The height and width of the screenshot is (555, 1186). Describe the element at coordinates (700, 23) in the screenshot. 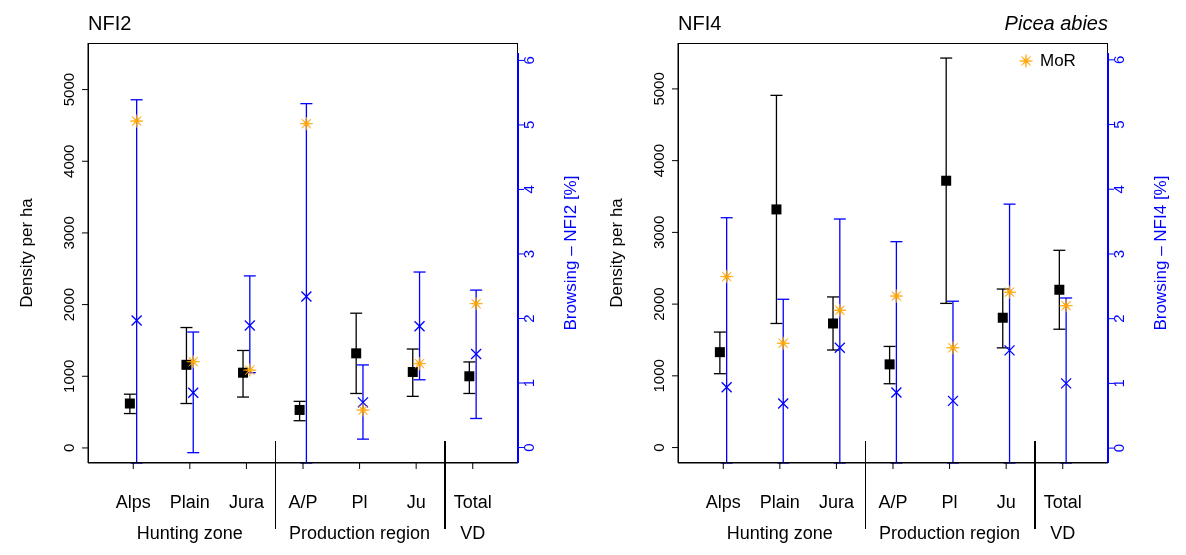

I see `chart-title: NFI4` at that location.